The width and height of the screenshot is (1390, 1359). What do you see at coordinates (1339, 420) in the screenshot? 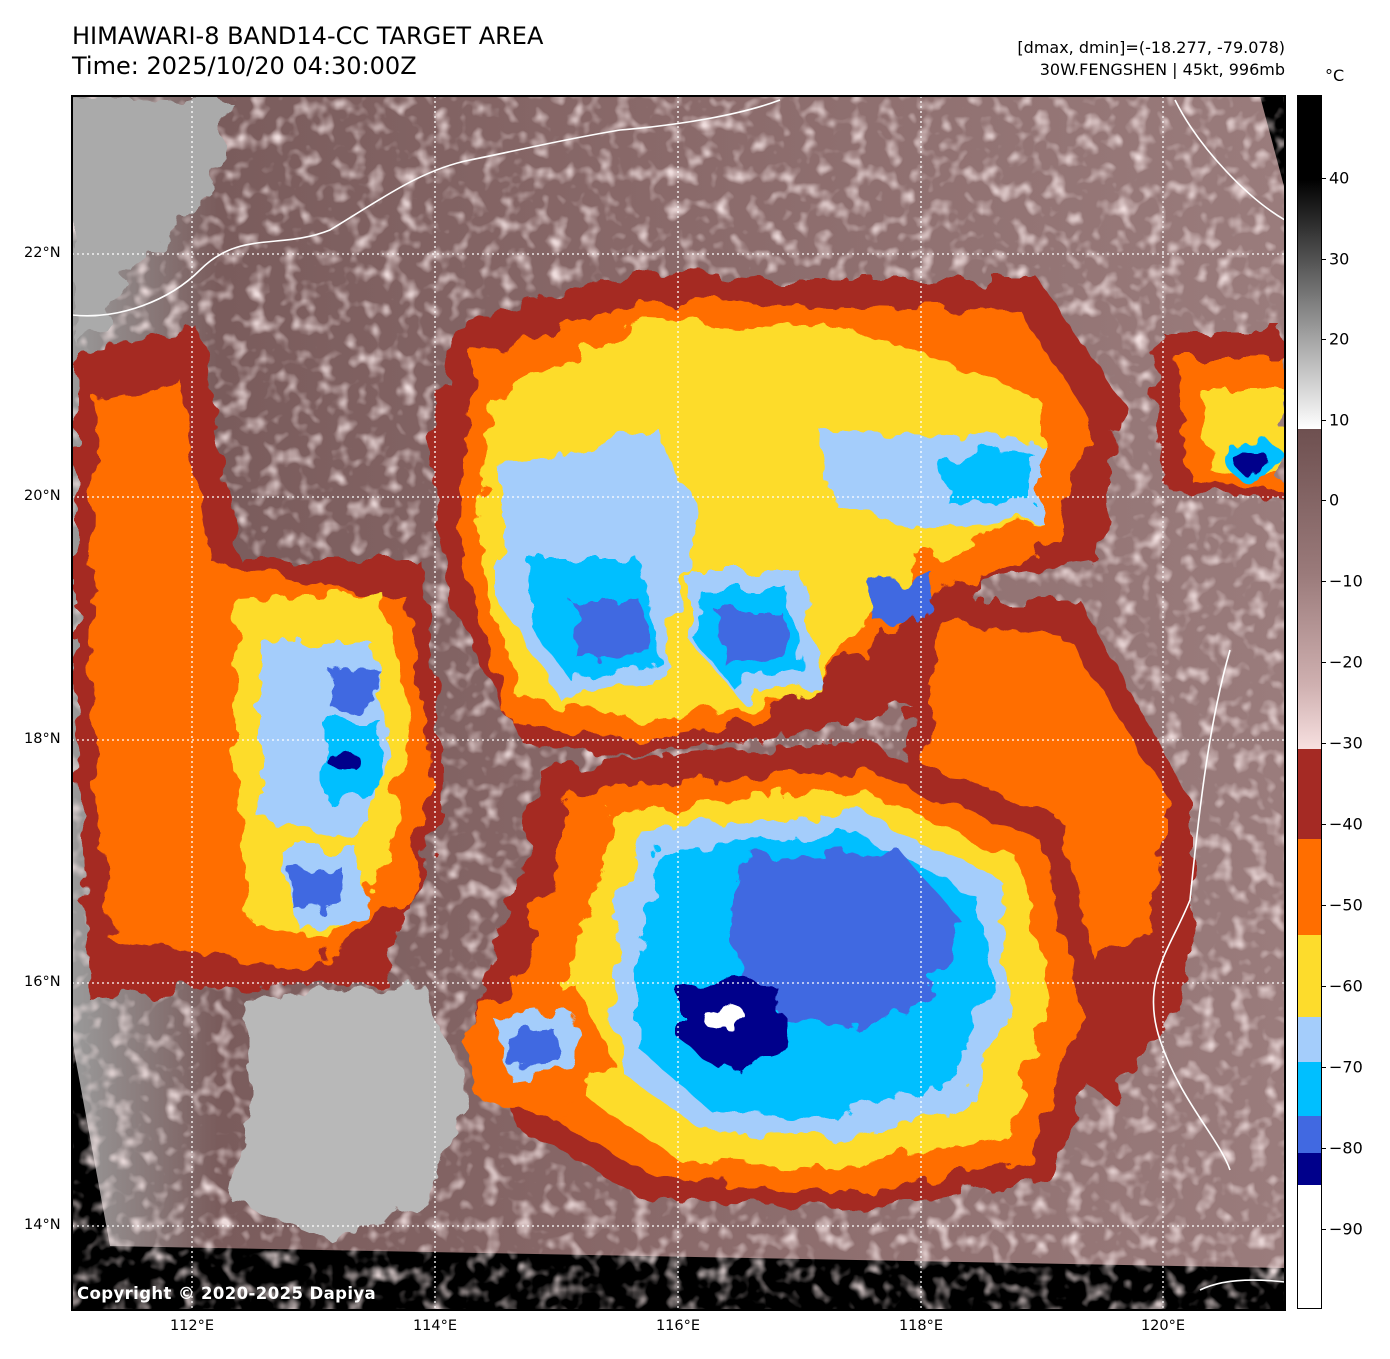
I see `colorbar-tick-10: 10` at bounding box center [1339, 420].